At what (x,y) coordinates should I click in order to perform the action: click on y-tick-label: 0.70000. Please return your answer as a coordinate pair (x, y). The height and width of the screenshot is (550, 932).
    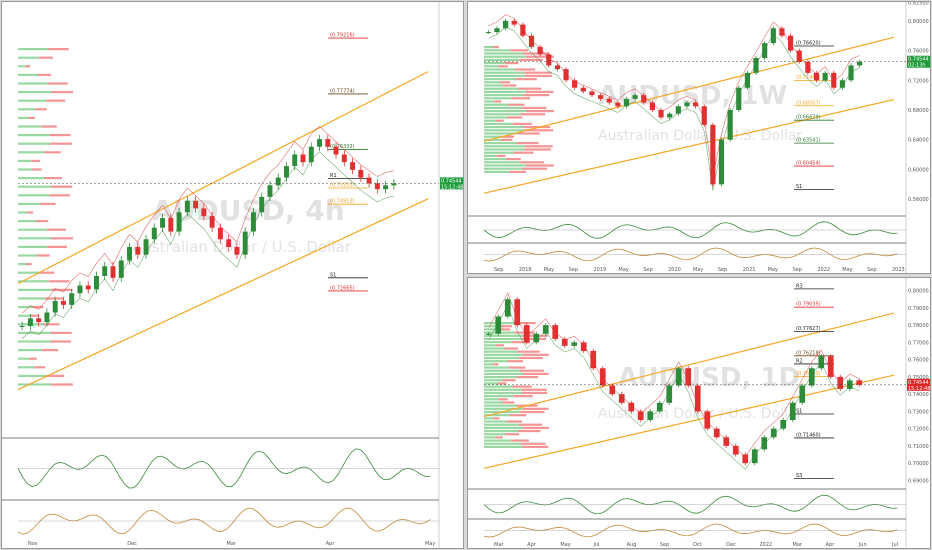
    Looking at the image, I should click on (918, 464).